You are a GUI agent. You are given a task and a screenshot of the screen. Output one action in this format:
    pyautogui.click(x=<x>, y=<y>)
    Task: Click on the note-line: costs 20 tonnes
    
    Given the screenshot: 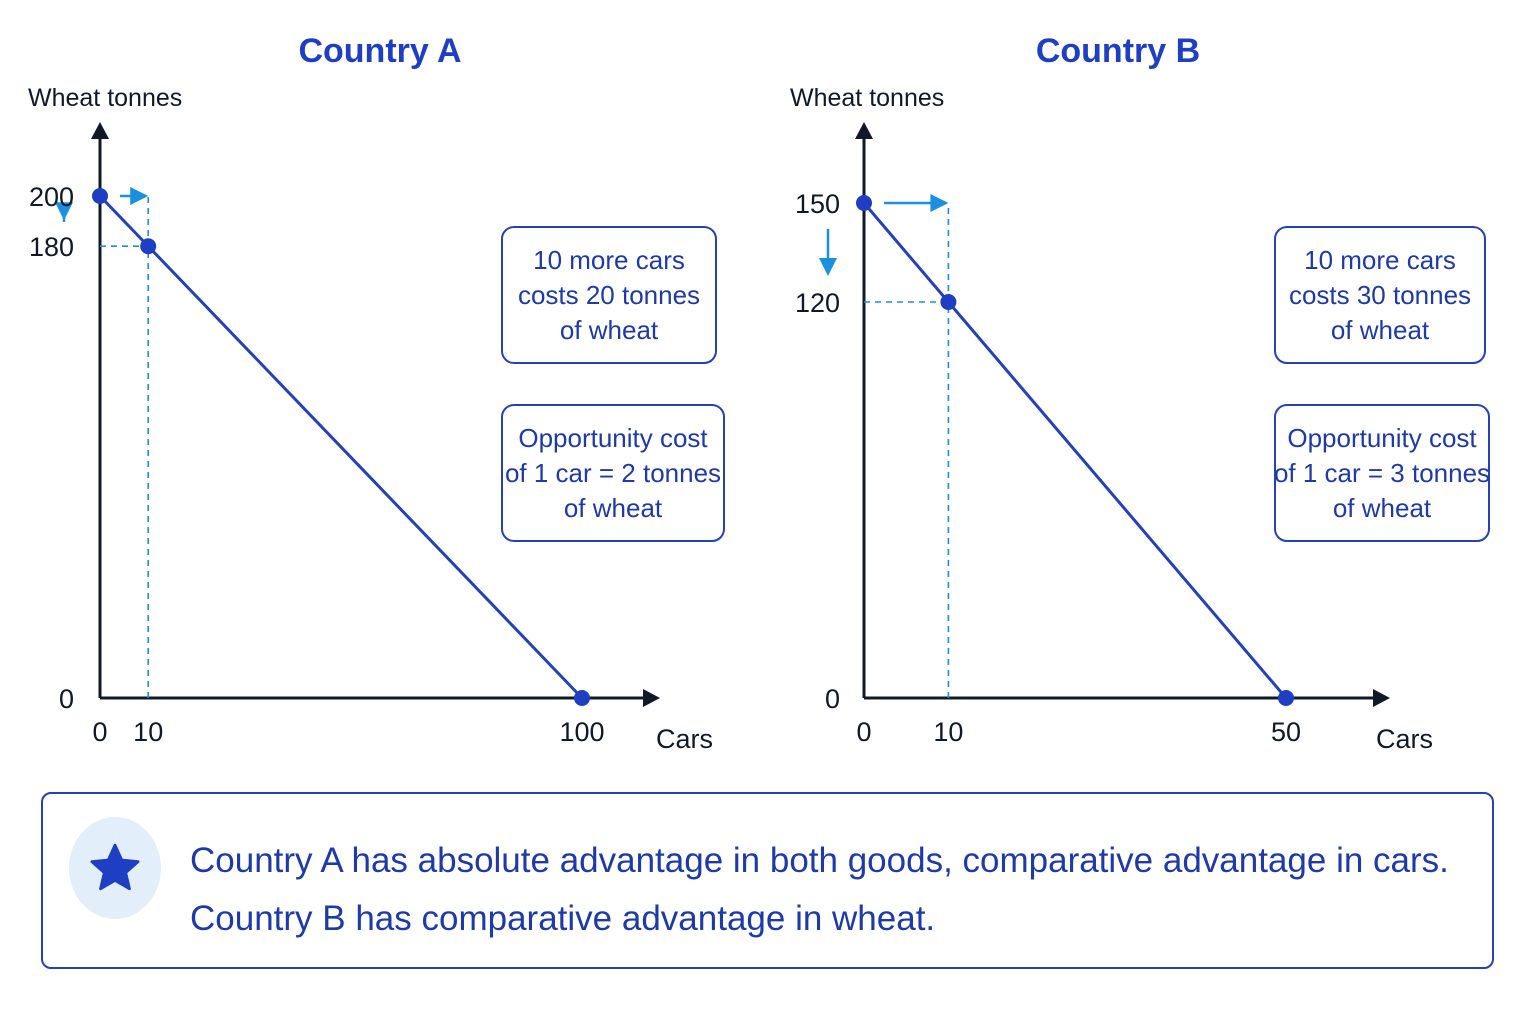 What is the action you would take?
    pyautogui.click(x=609, y=295)
    